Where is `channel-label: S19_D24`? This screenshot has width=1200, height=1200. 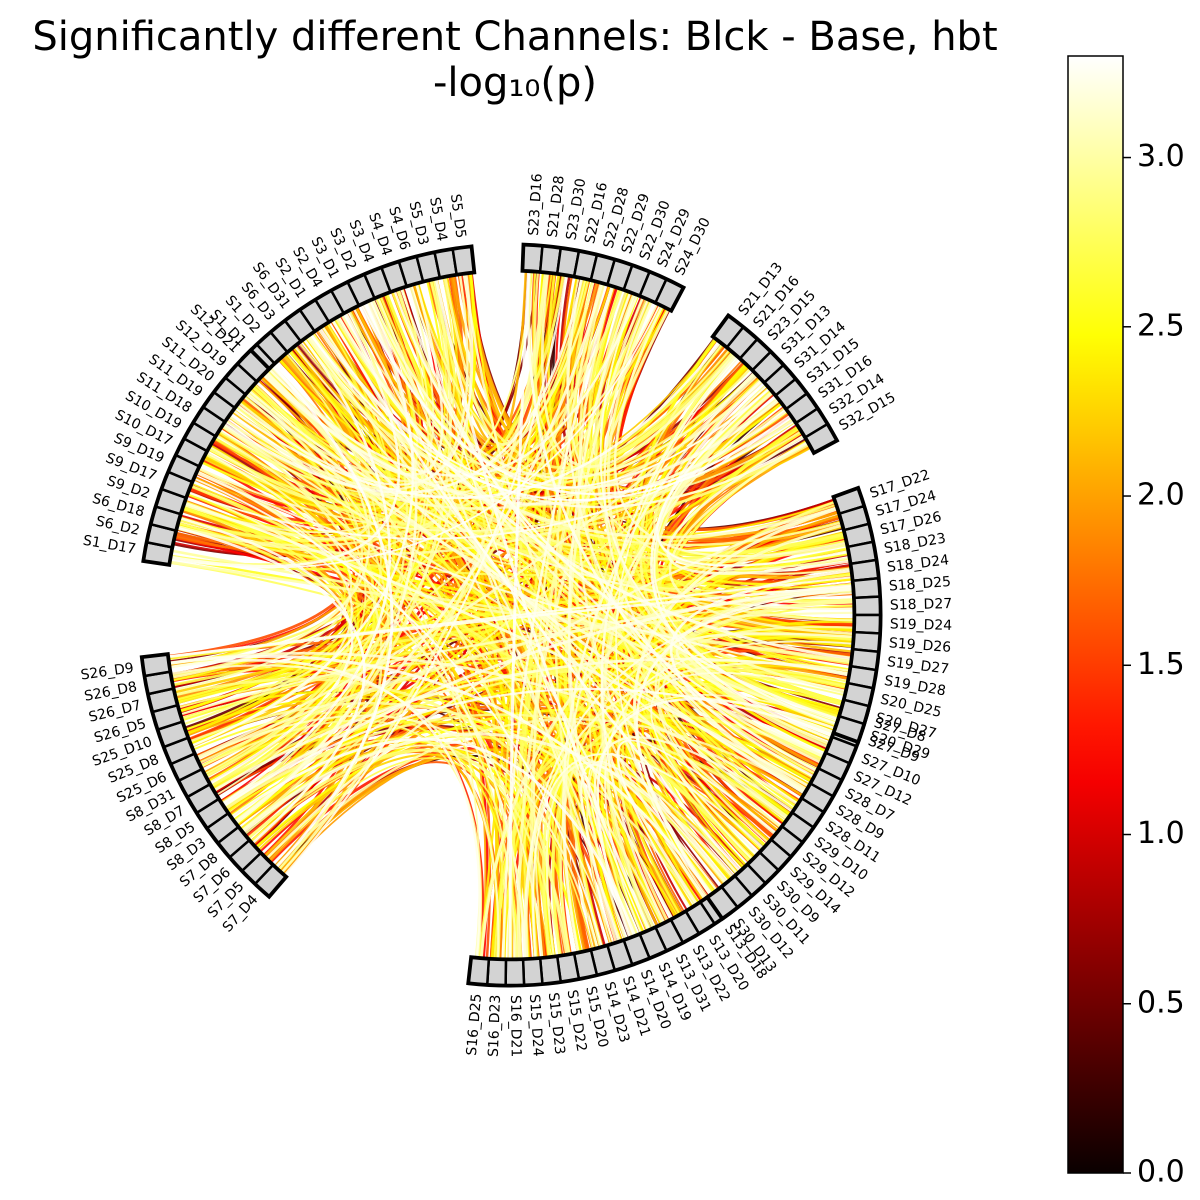 channel-label: S19_D24 is located at coordinates (921, 625).